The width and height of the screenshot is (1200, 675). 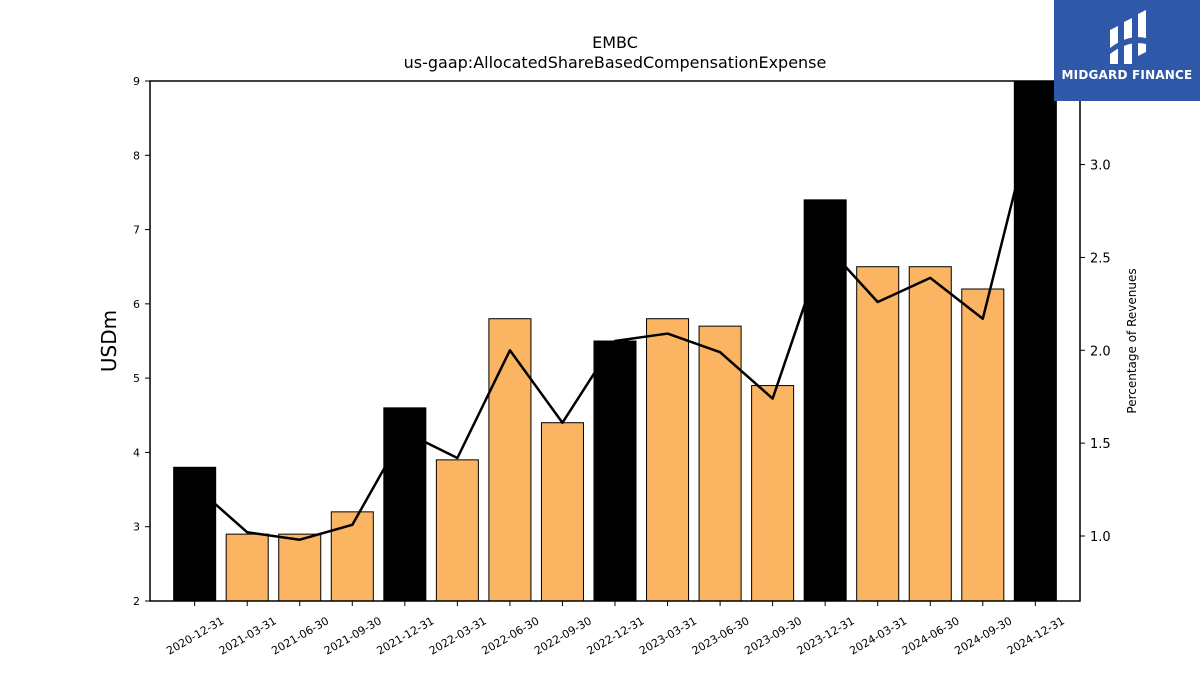 What do you see at coordinates (1036, 635) in the screenshot?
I see `x-tick-label: 2024-12-31` at bounding box center [1036, 635].